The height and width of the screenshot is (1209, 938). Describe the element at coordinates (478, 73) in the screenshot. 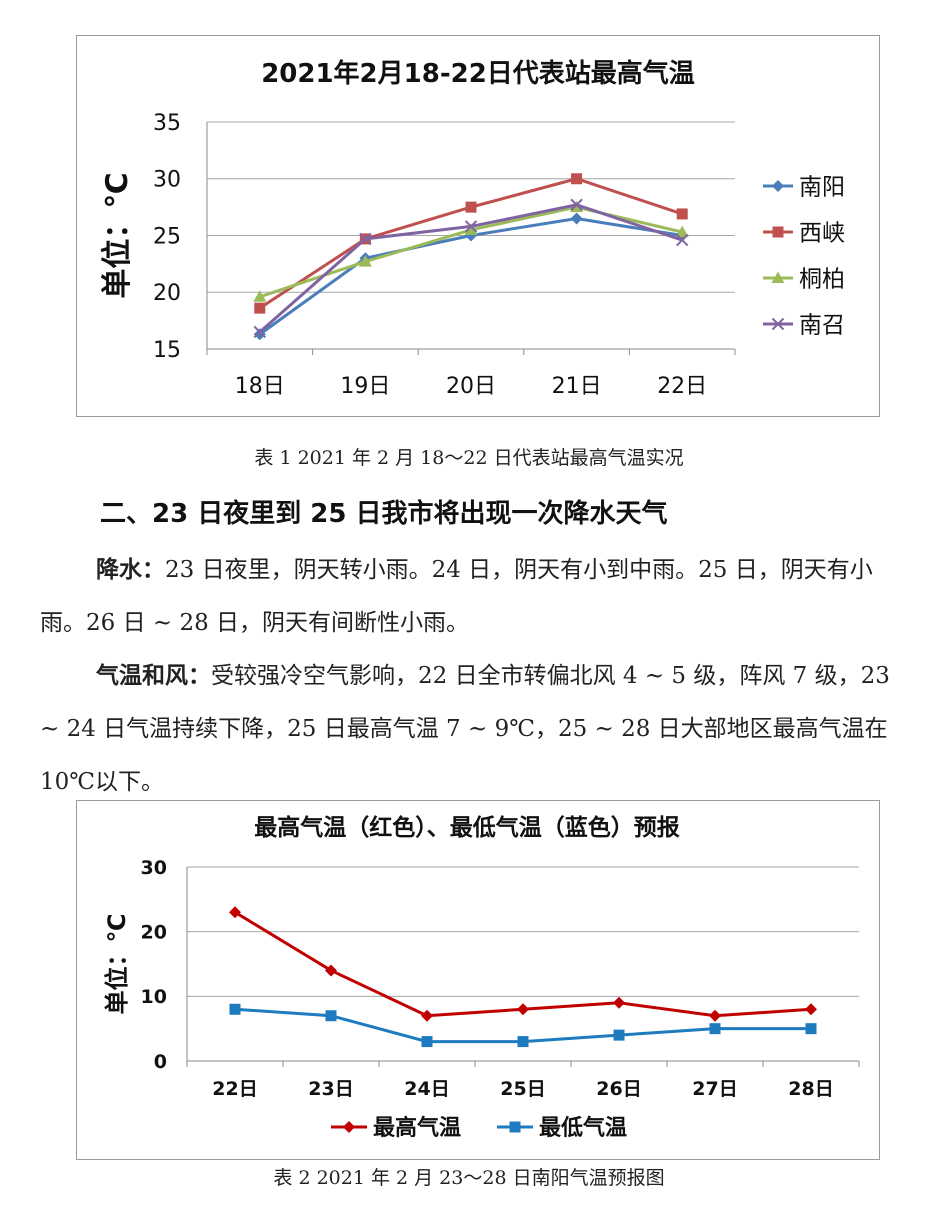

I see `chart1-title: 2021年2月18-22日代表站最高气温` at that location.